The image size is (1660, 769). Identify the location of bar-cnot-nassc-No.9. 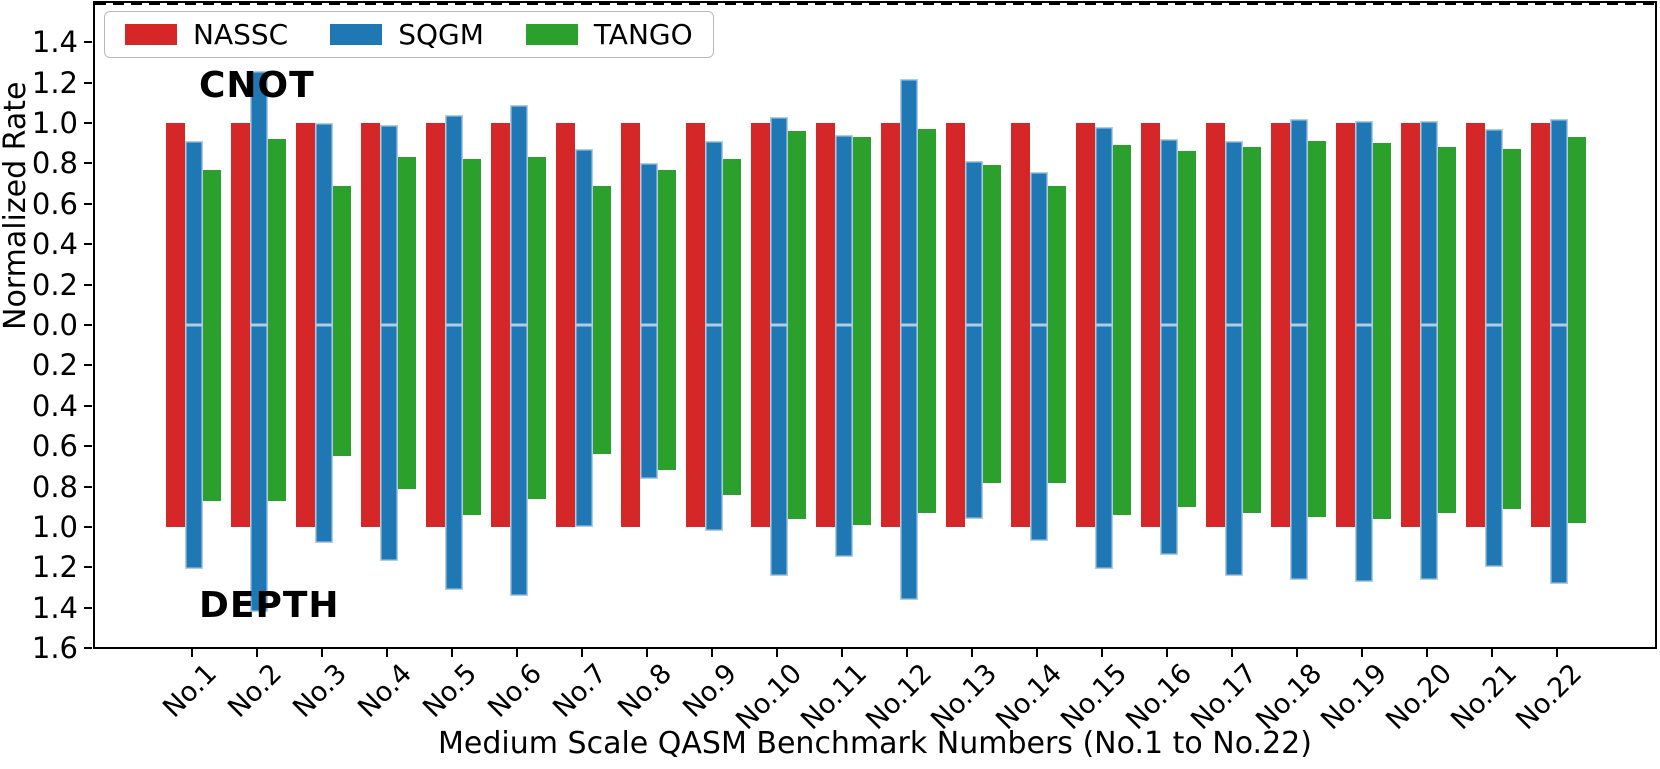
(695, 224).